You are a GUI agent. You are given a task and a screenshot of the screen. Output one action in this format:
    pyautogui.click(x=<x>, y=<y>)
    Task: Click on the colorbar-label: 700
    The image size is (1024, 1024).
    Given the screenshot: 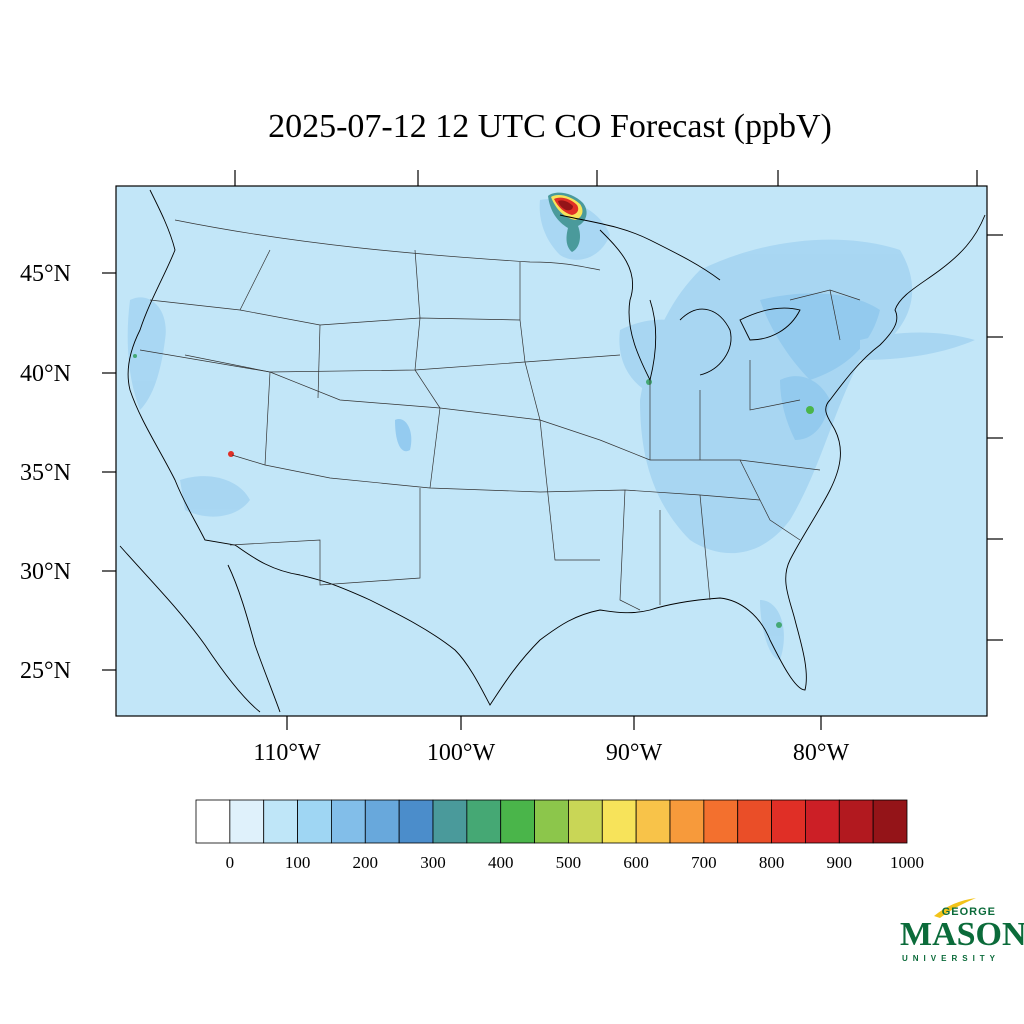 What is the action you would take?
    pyautogui.click(x=704, y=862)
    